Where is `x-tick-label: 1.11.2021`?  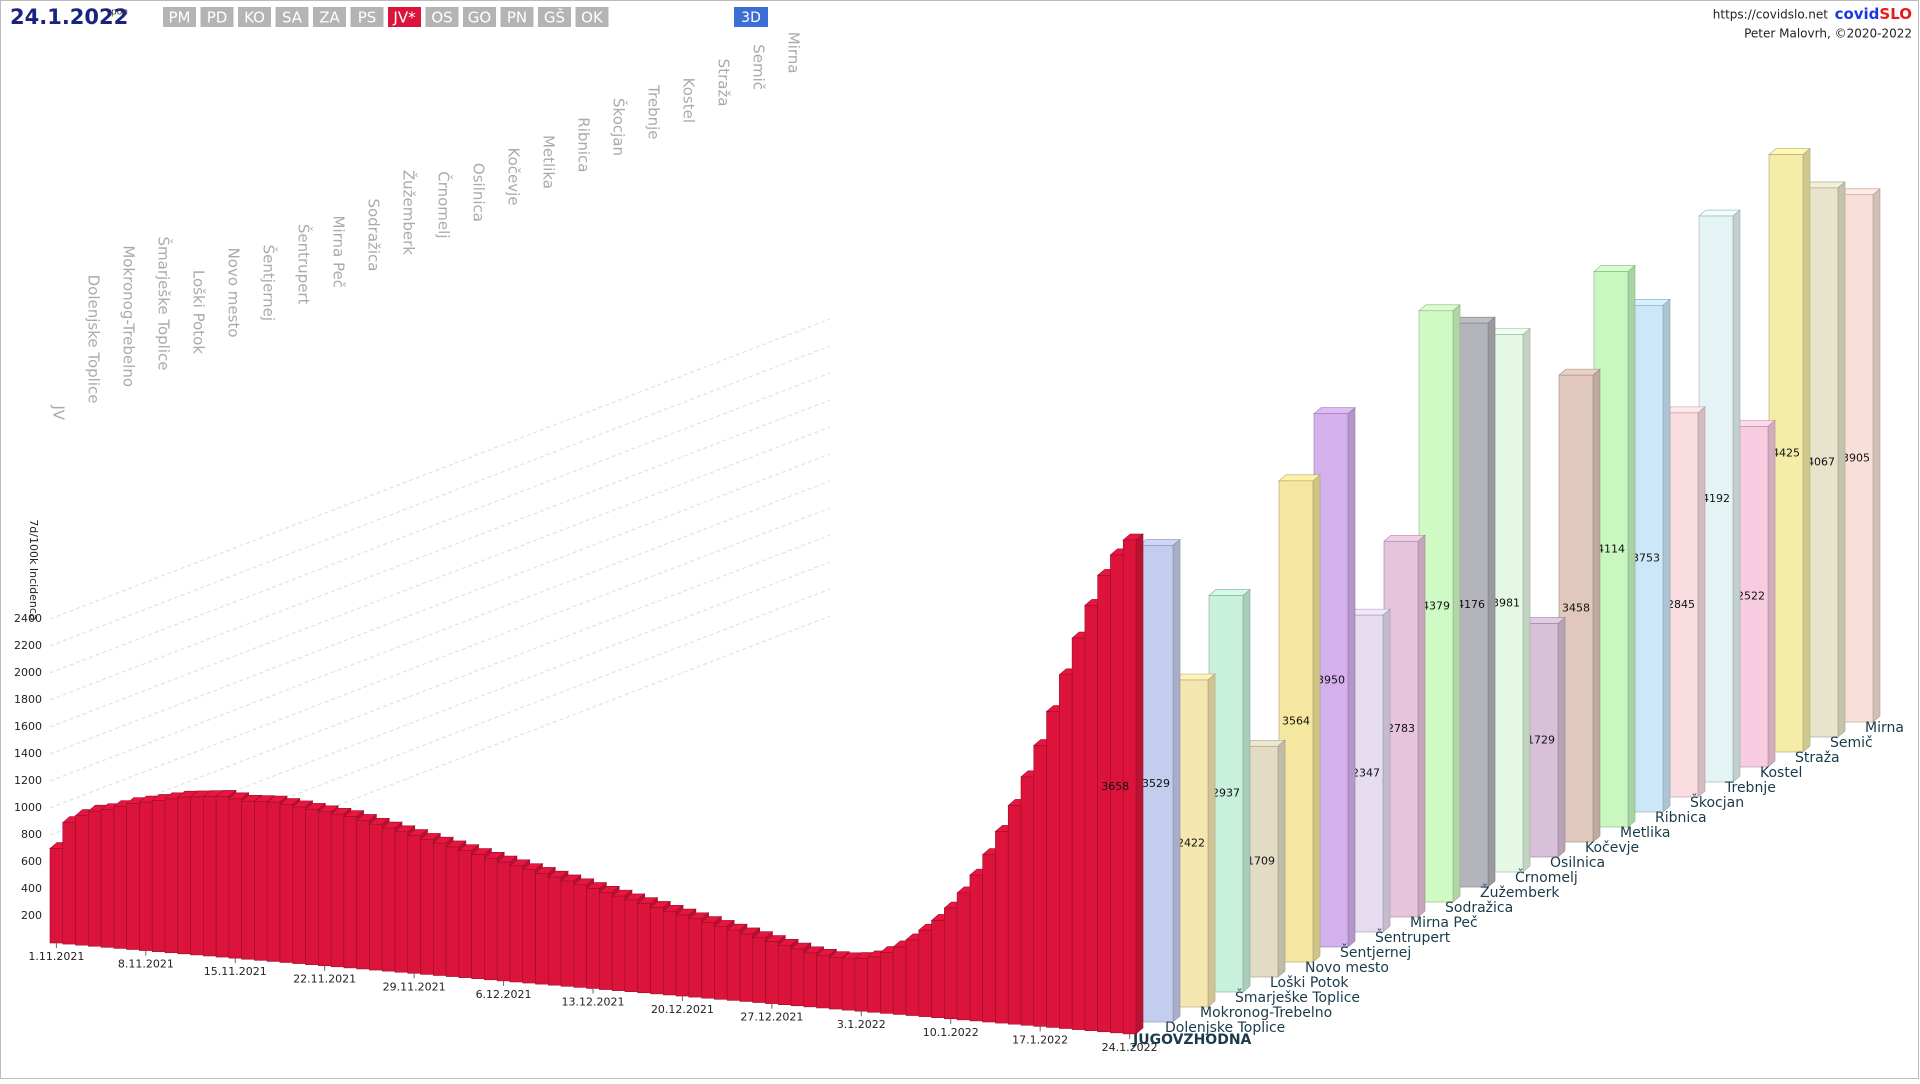 x-tick-label: 1.11.2021 is located at coordinates (56, 956).